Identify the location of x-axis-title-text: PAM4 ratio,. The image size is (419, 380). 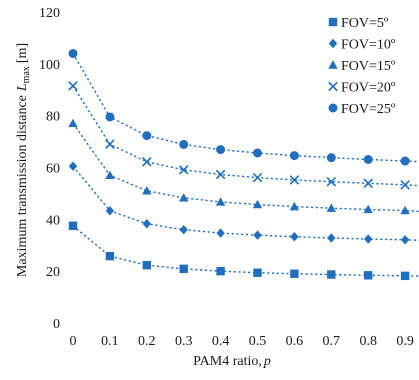
(227, 361).